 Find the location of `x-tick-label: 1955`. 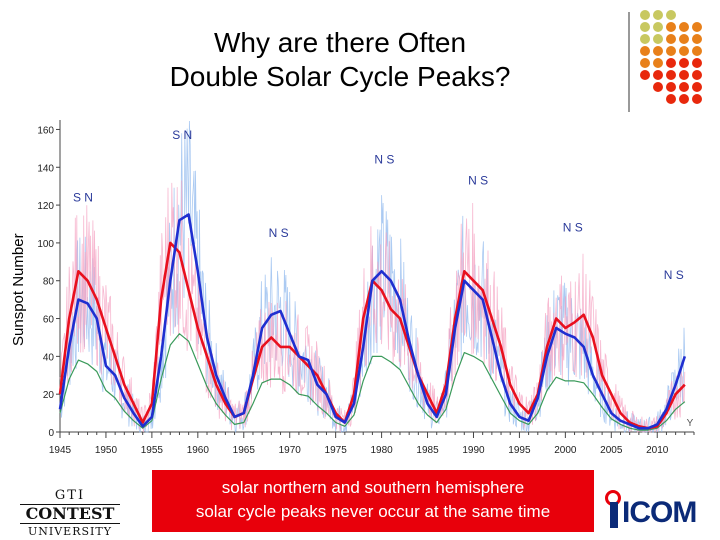

x-tick-label: 1955 is located at coordinates (152, 450).